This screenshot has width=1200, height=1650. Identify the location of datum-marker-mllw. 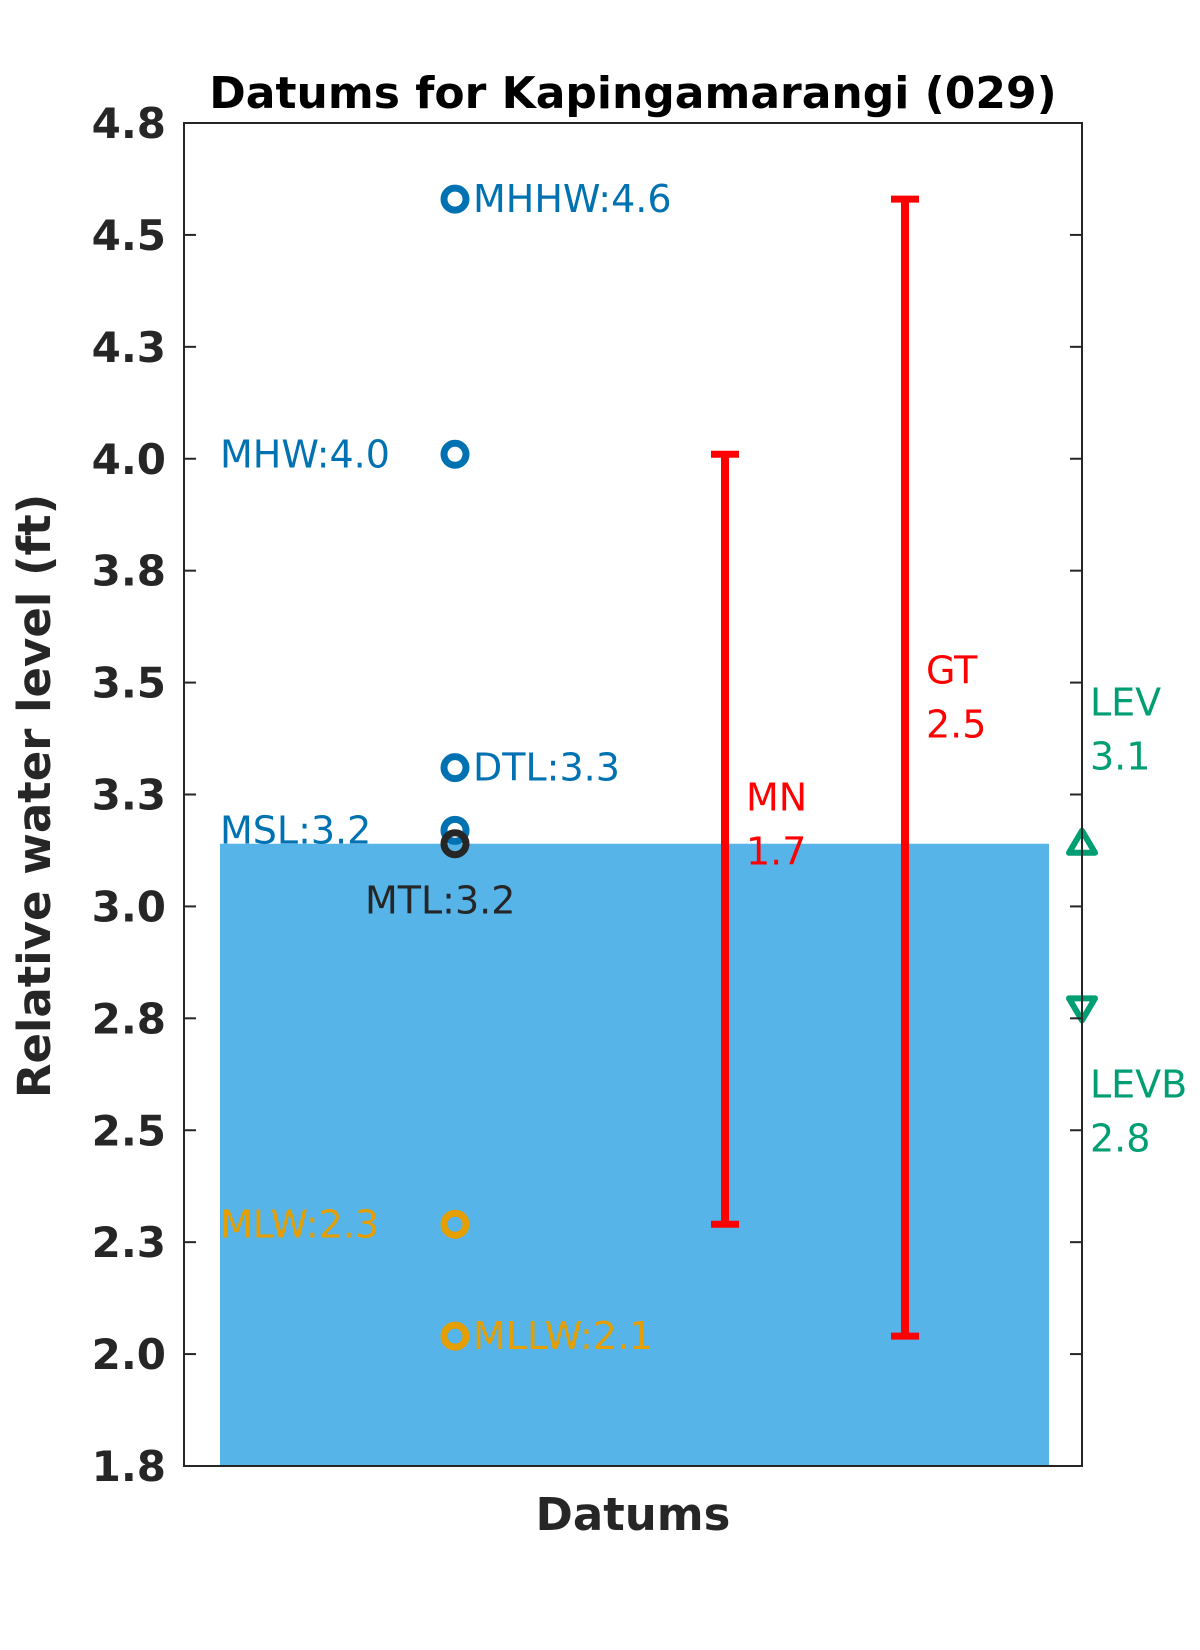
(455, 1336).